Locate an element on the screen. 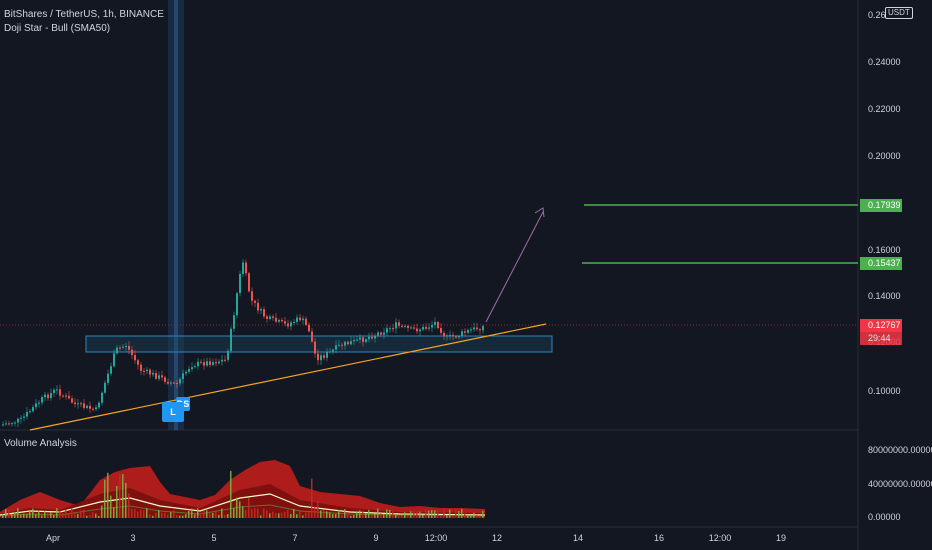  ascending-trendline is located at coordinates (288, 377).